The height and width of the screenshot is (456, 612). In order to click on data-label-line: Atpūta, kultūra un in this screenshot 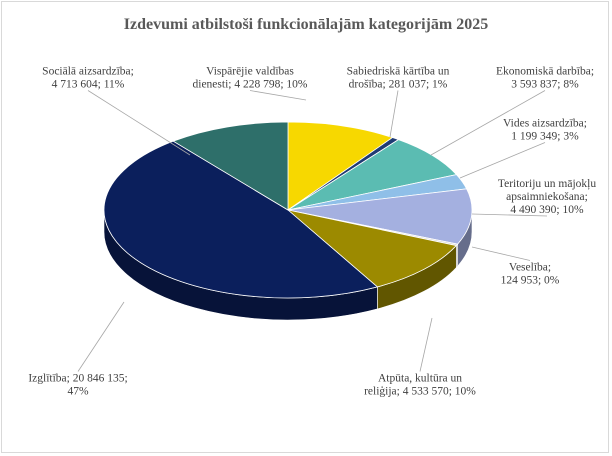, I will do `click(420, 379)`.